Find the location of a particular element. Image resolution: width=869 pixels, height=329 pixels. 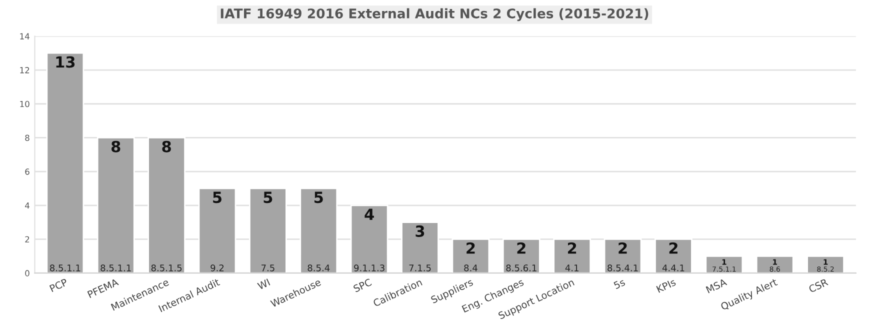

data-label: 4 is located at coordinates (369, 214).